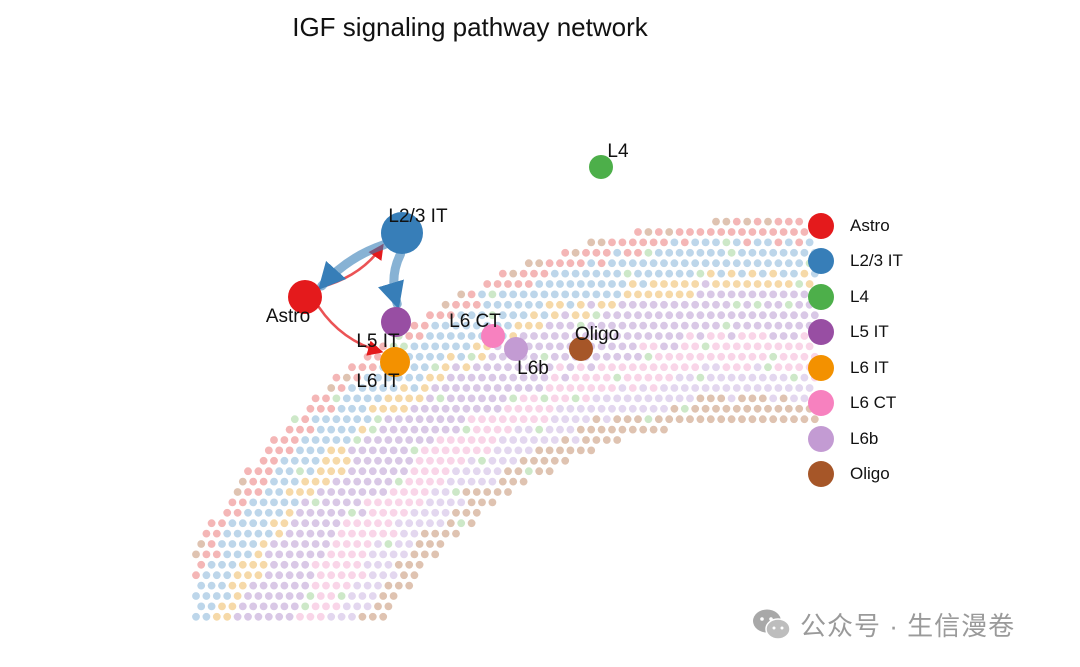 Image resolution: width=1080 pixels, height=667 pixels. What do you see at coordinates (855, 226) in the screenshot?
I see `legend-item: Astro` at bounding box center [855, 226].